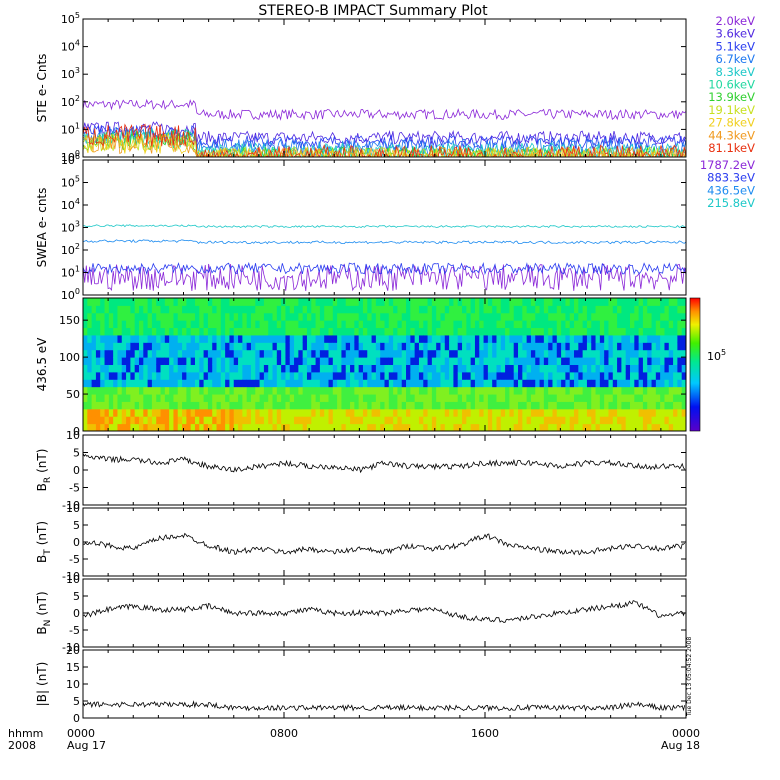  Describe the element at coordinates (384, 227) in the screenshot. I see `panel-frame` at that location.